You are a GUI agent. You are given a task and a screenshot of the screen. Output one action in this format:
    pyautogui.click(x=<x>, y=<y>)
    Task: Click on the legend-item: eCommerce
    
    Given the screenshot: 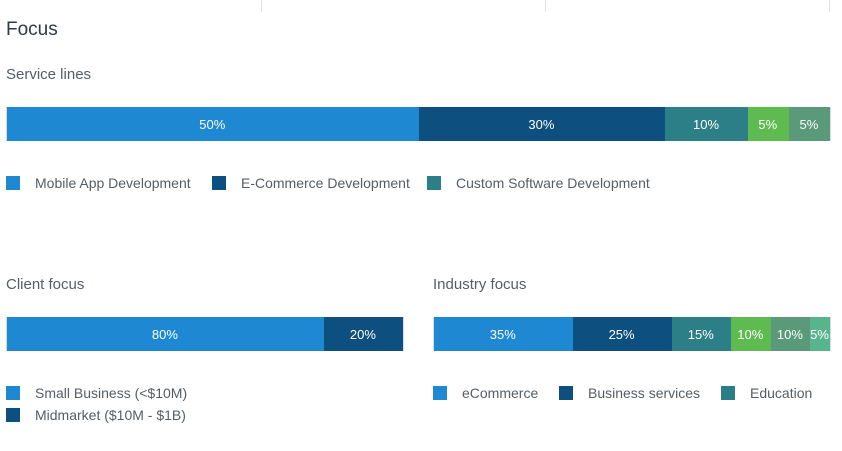 What is the action you would take?
    pyautogui.click(x=485, y=393)
    